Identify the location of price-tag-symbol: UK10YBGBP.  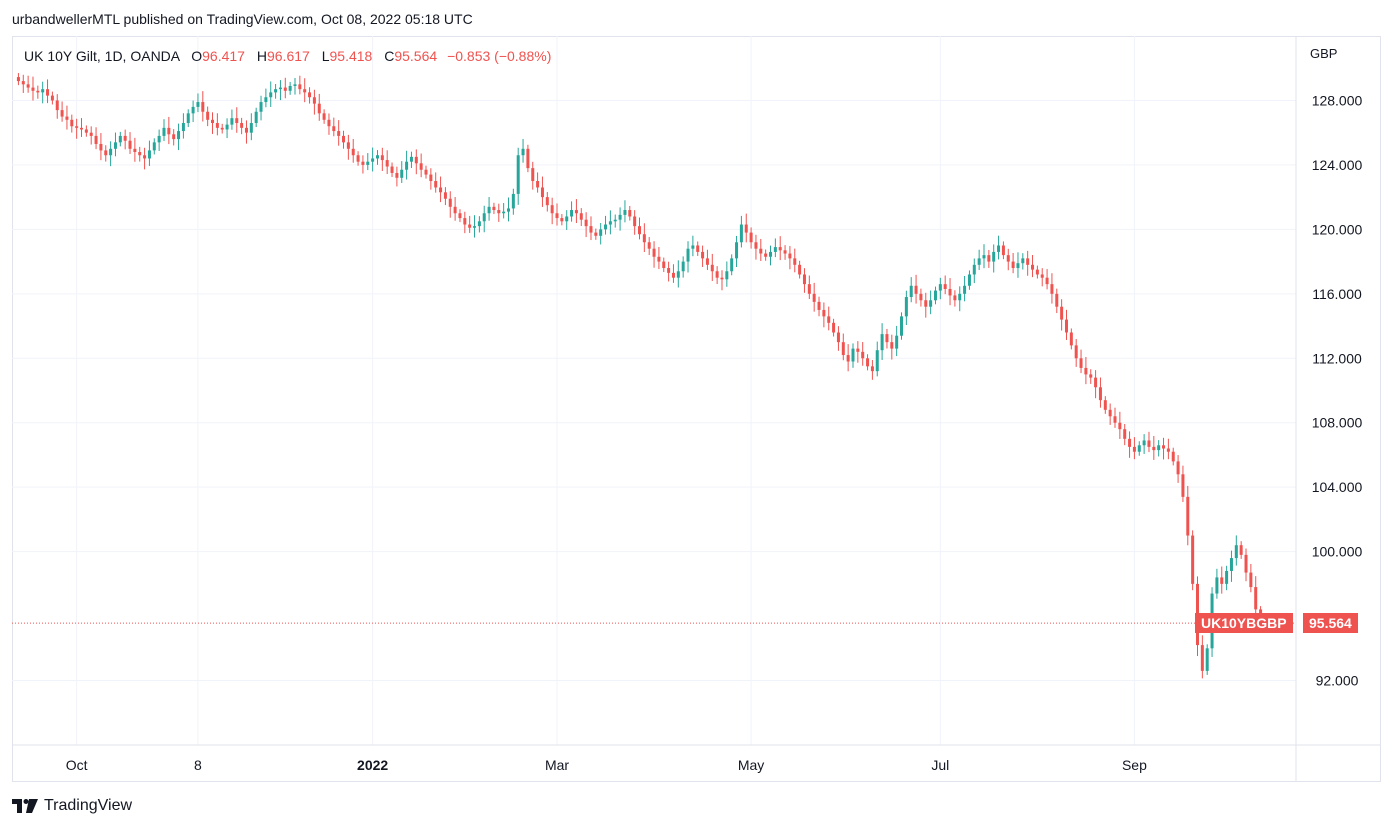
(1244, 623).